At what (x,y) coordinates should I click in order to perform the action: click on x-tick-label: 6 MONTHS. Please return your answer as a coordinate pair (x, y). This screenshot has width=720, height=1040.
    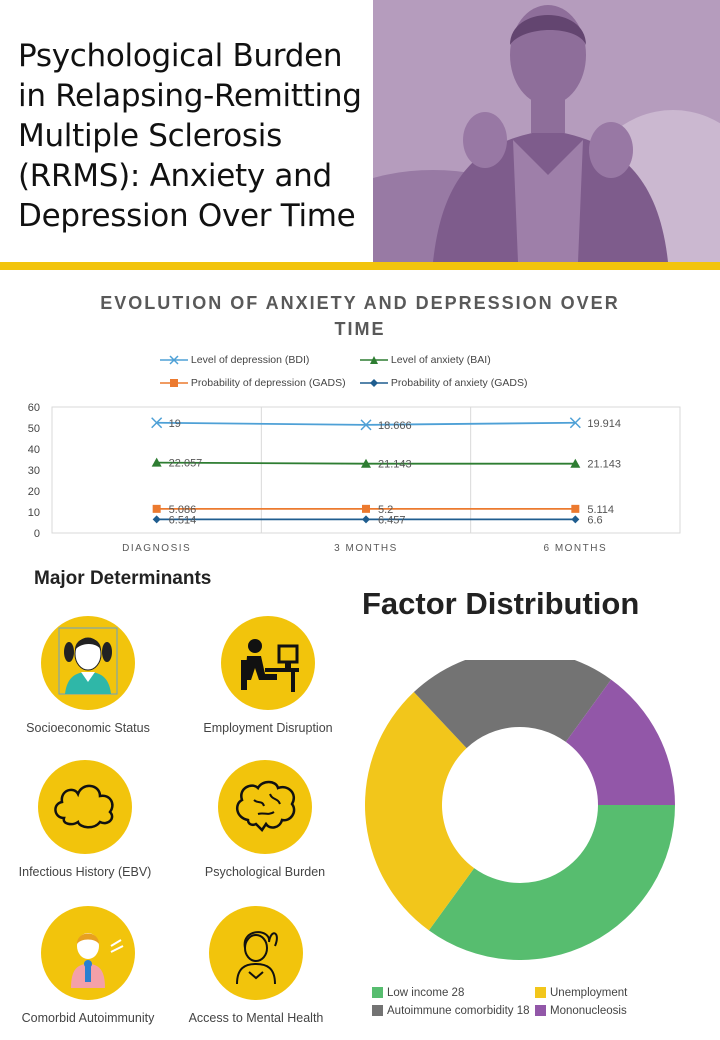
    Looking at the image, I should click on (575, 548).